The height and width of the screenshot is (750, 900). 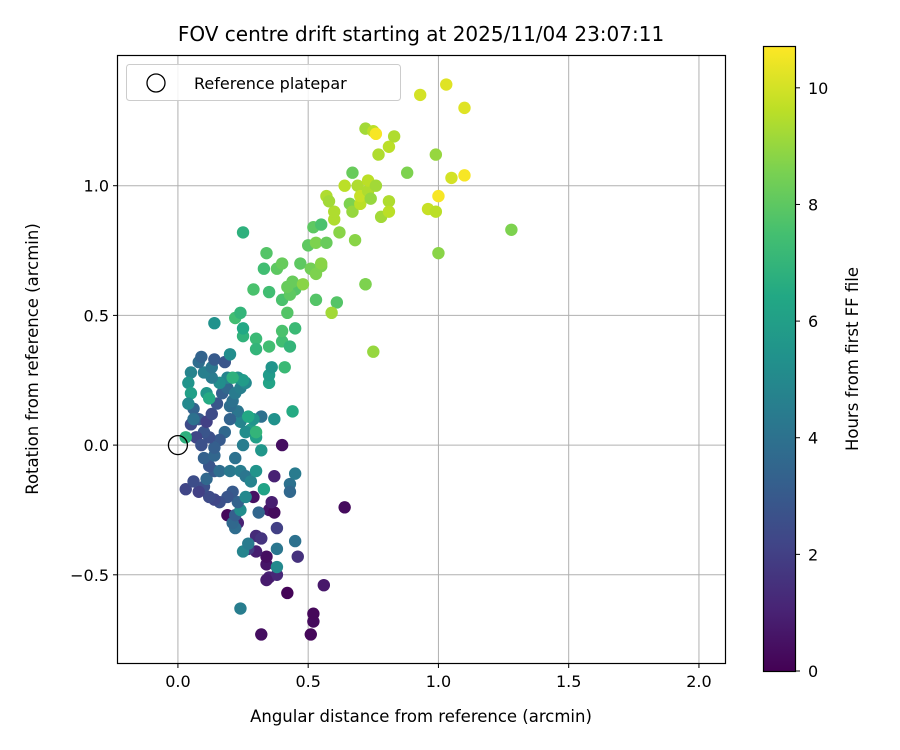 I want to click on colorbar-tick-label: 6, so click(x=813, y=321).